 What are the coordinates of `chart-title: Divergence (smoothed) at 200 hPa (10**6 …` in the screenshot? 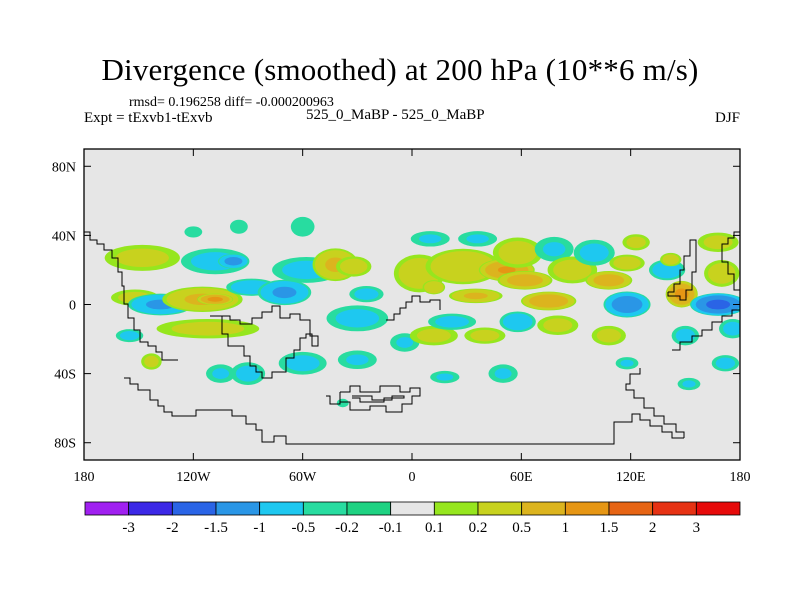 It's located at (400, 69).